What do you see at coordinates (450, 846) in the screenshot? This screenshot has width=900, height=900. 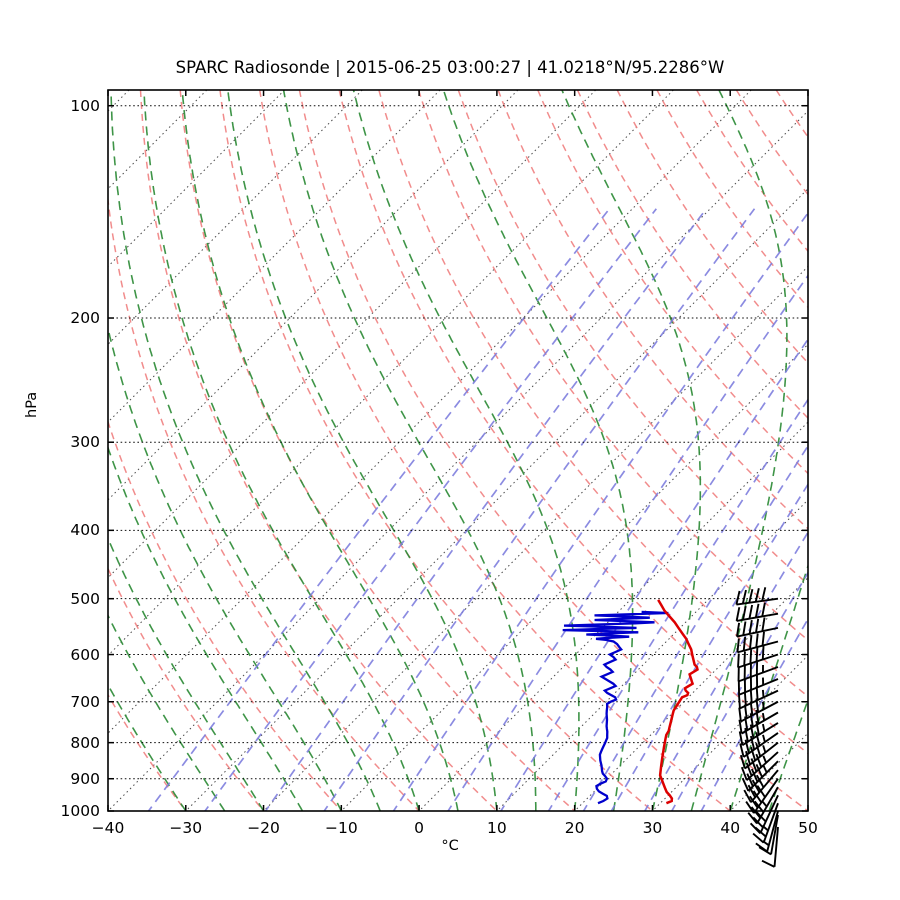 I see `x-axis-label: °C` at bounding box center [450, 846].